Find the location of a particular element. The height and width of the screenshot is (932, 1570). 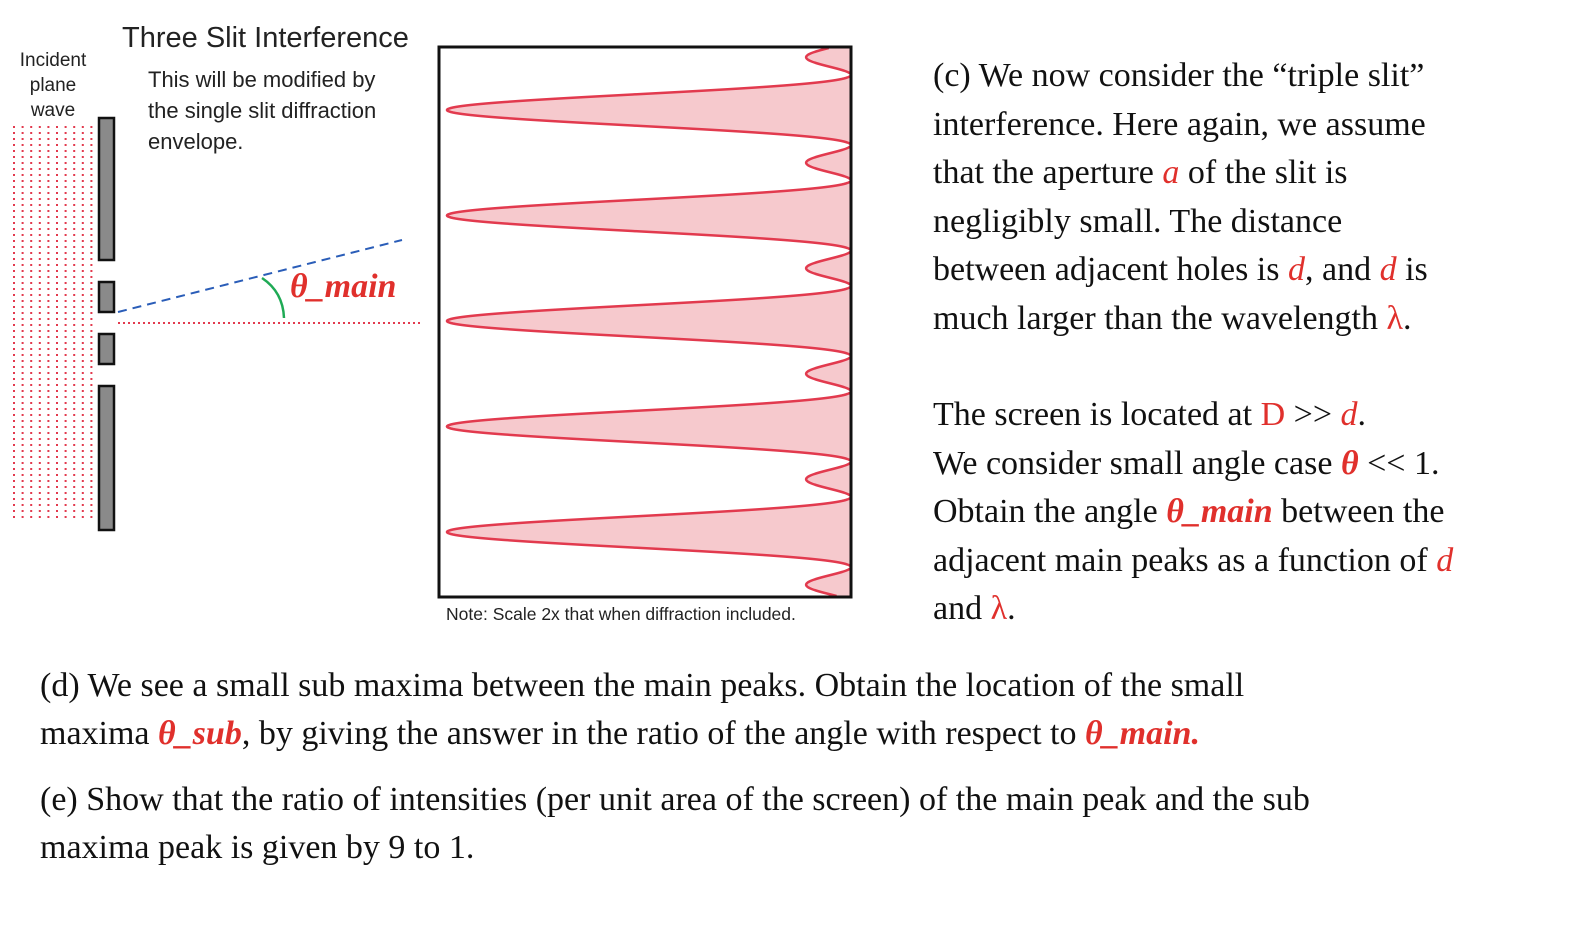

text: between adjacent holes is is located at coordinates (1110, 269).